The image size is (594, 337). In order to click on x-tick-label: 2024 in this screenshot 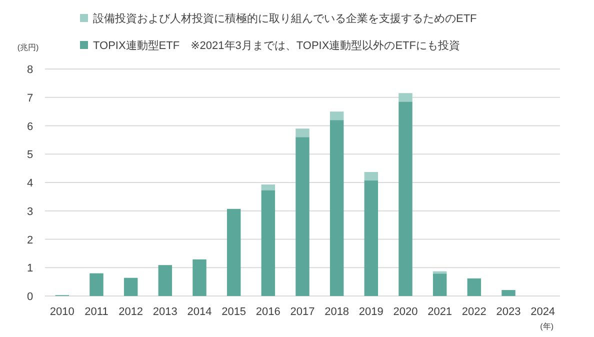, I will do `click(543, 312)`.